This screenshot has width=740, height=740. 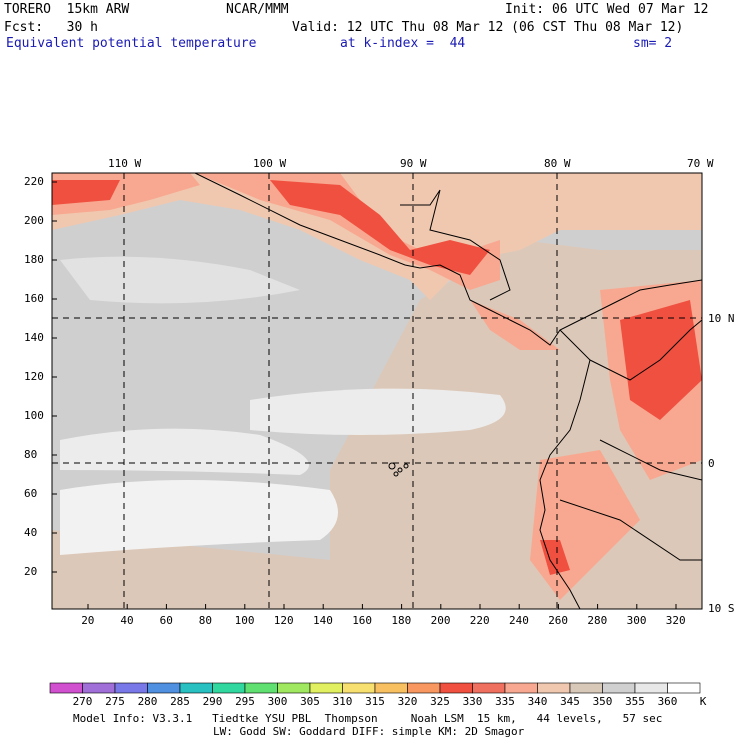 I want to click on lat-label-10s: 10 S, so click(x=721, y=608).